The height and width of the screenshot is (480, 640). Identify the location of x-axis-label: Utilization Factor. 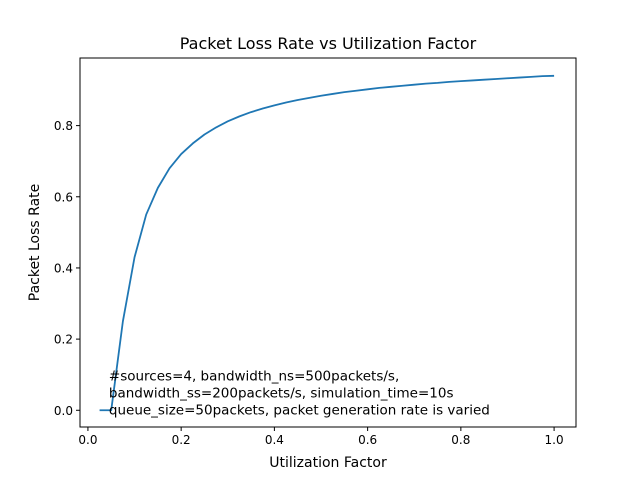
(328, 463).